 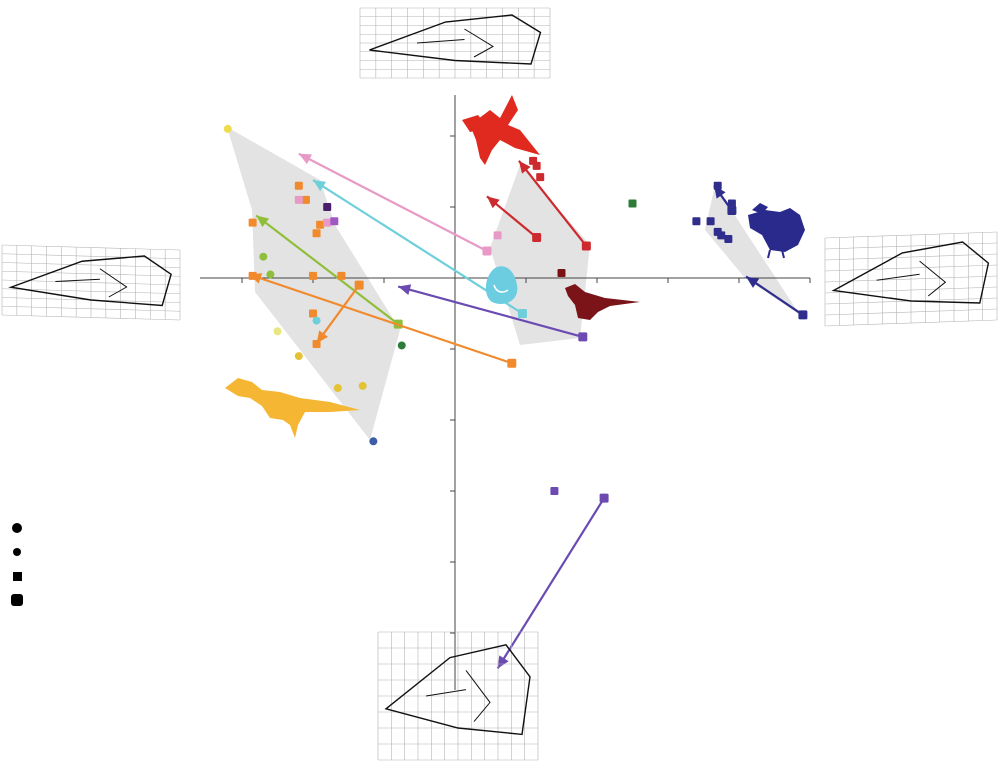 What do you see at coordinates (292, 408) in the screenshot?
I see `tyrannosaur-body` at bounding box center [292, 408].